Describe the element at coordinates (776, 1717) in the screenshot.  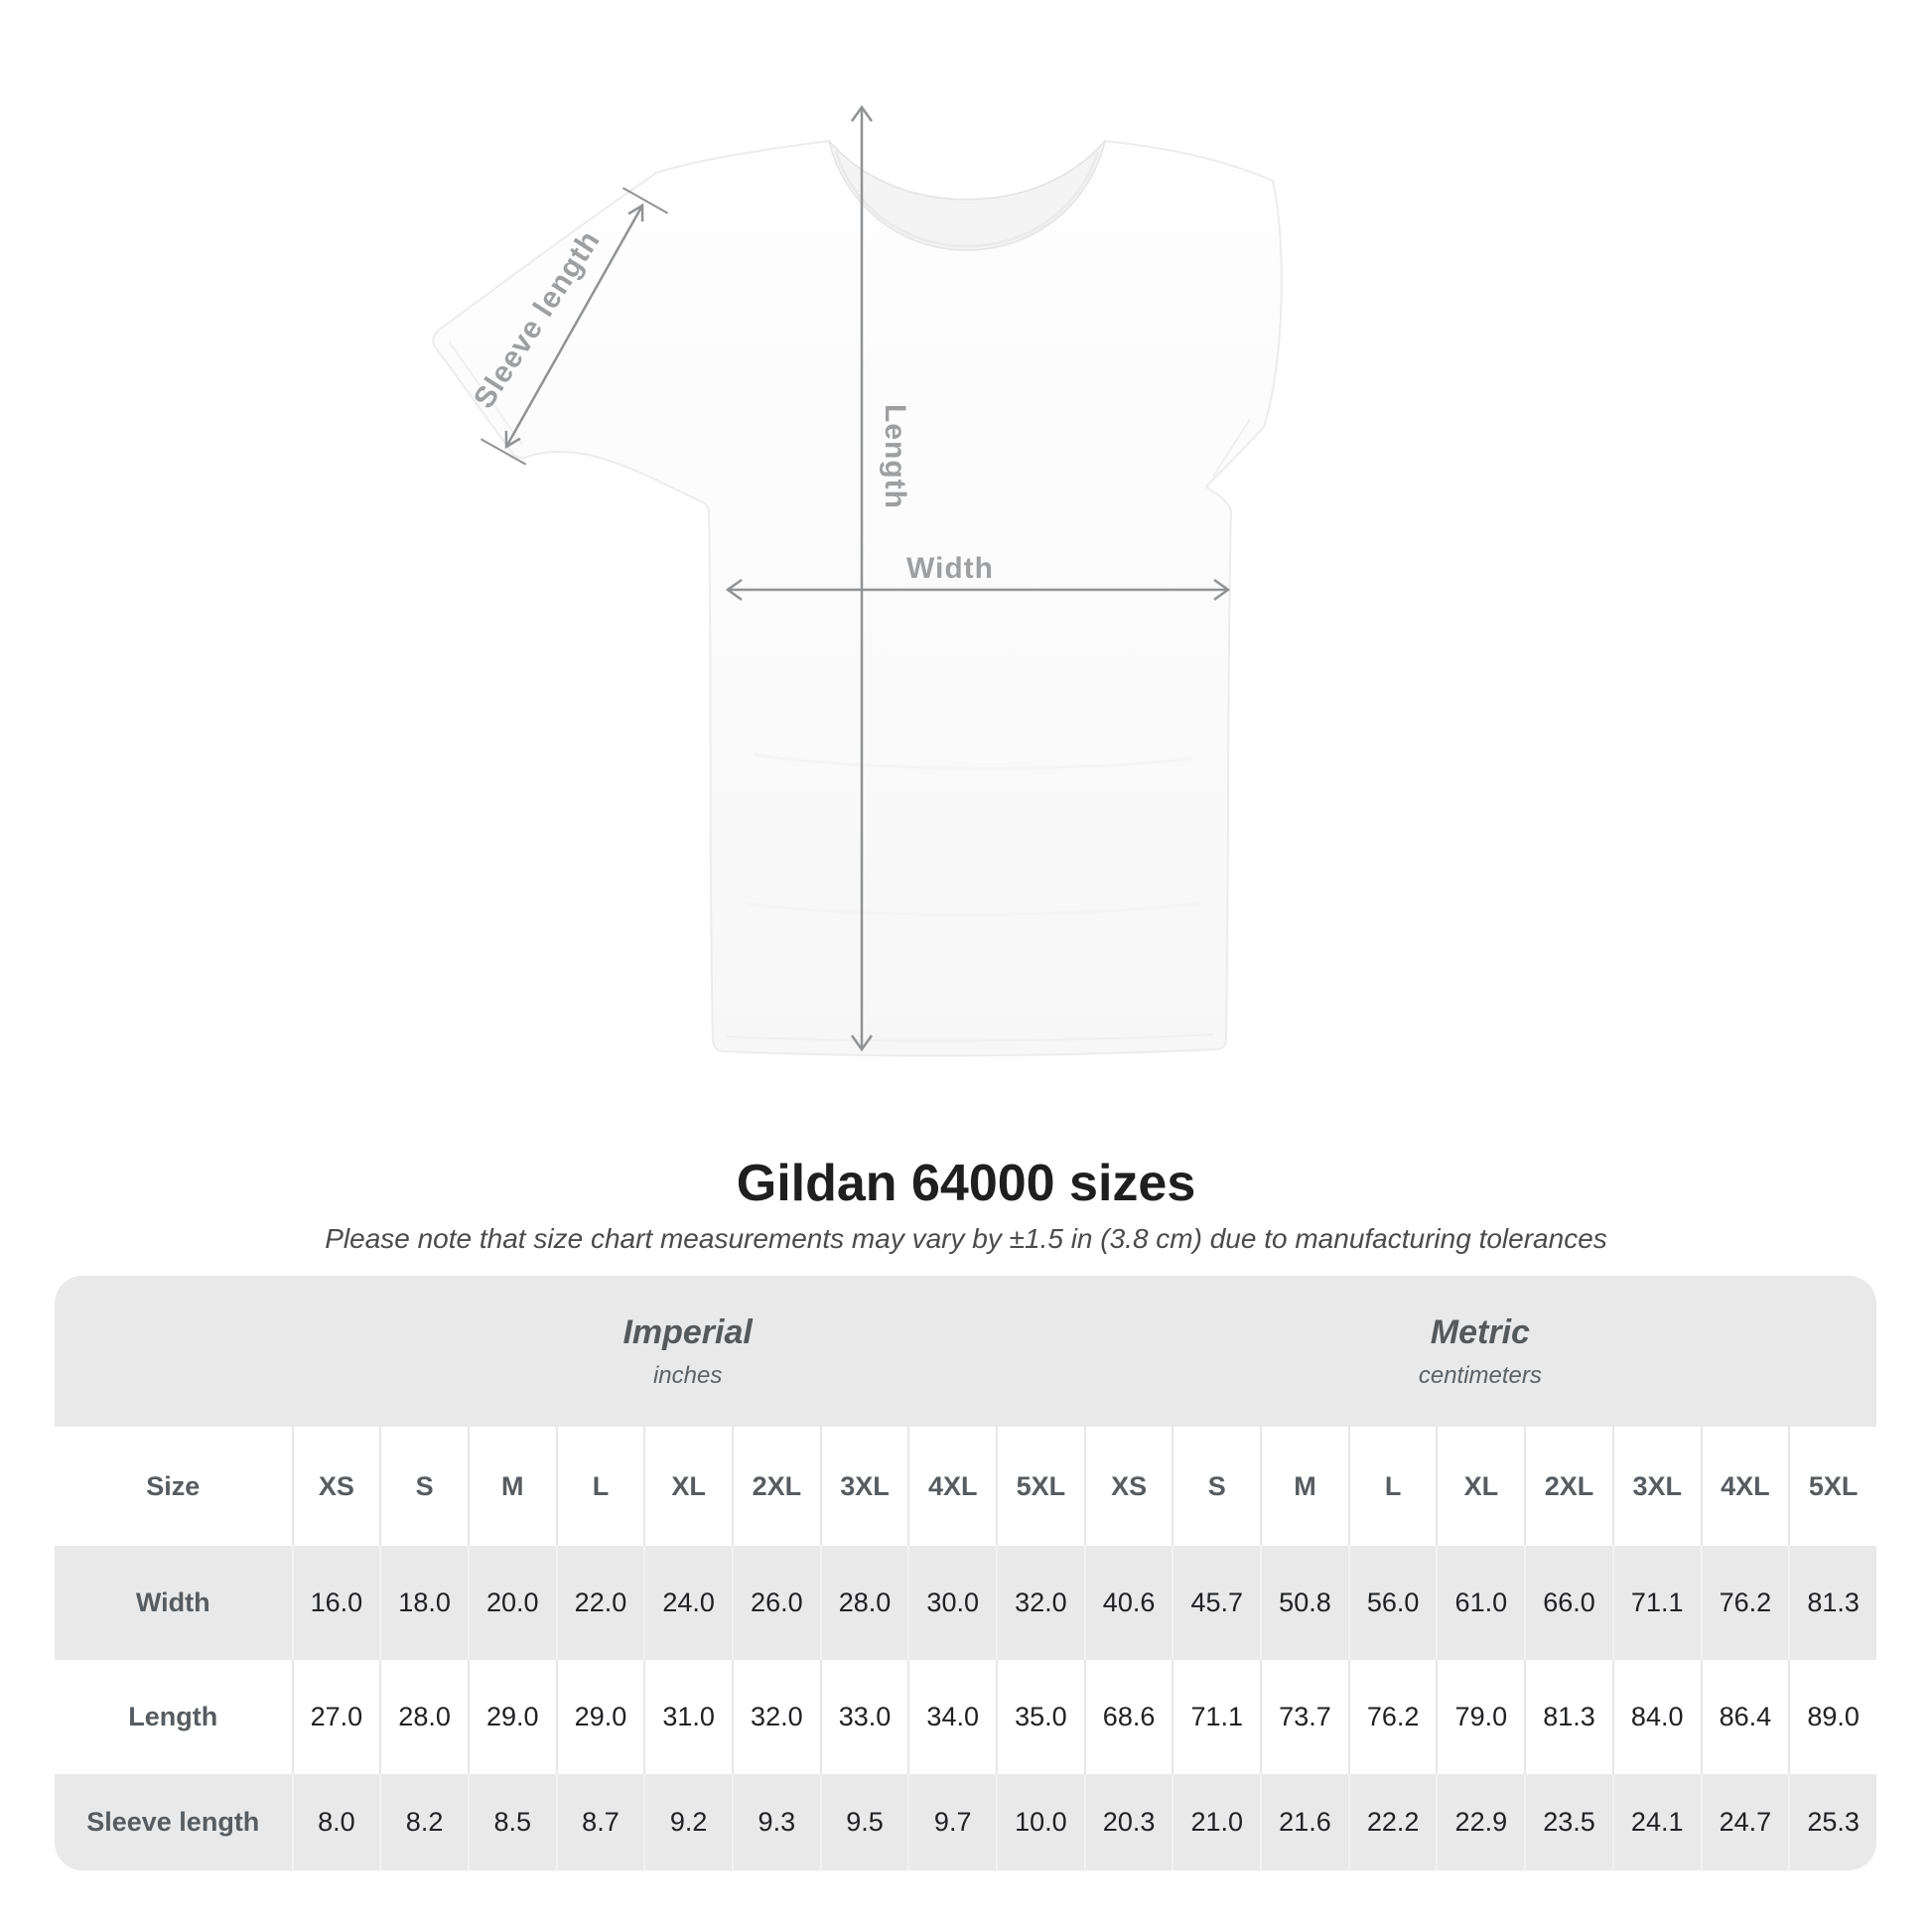
I see `length-imperial-value: 32.0` at that location.